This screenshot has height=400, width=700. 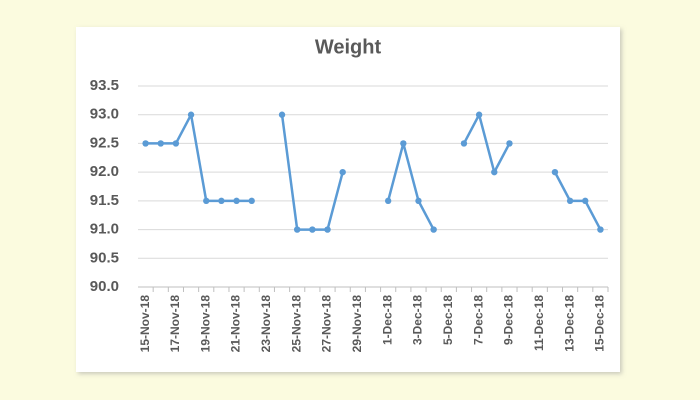 I want to click on x-tick-label: 15-Dec-18, so click(x=600, y=323).